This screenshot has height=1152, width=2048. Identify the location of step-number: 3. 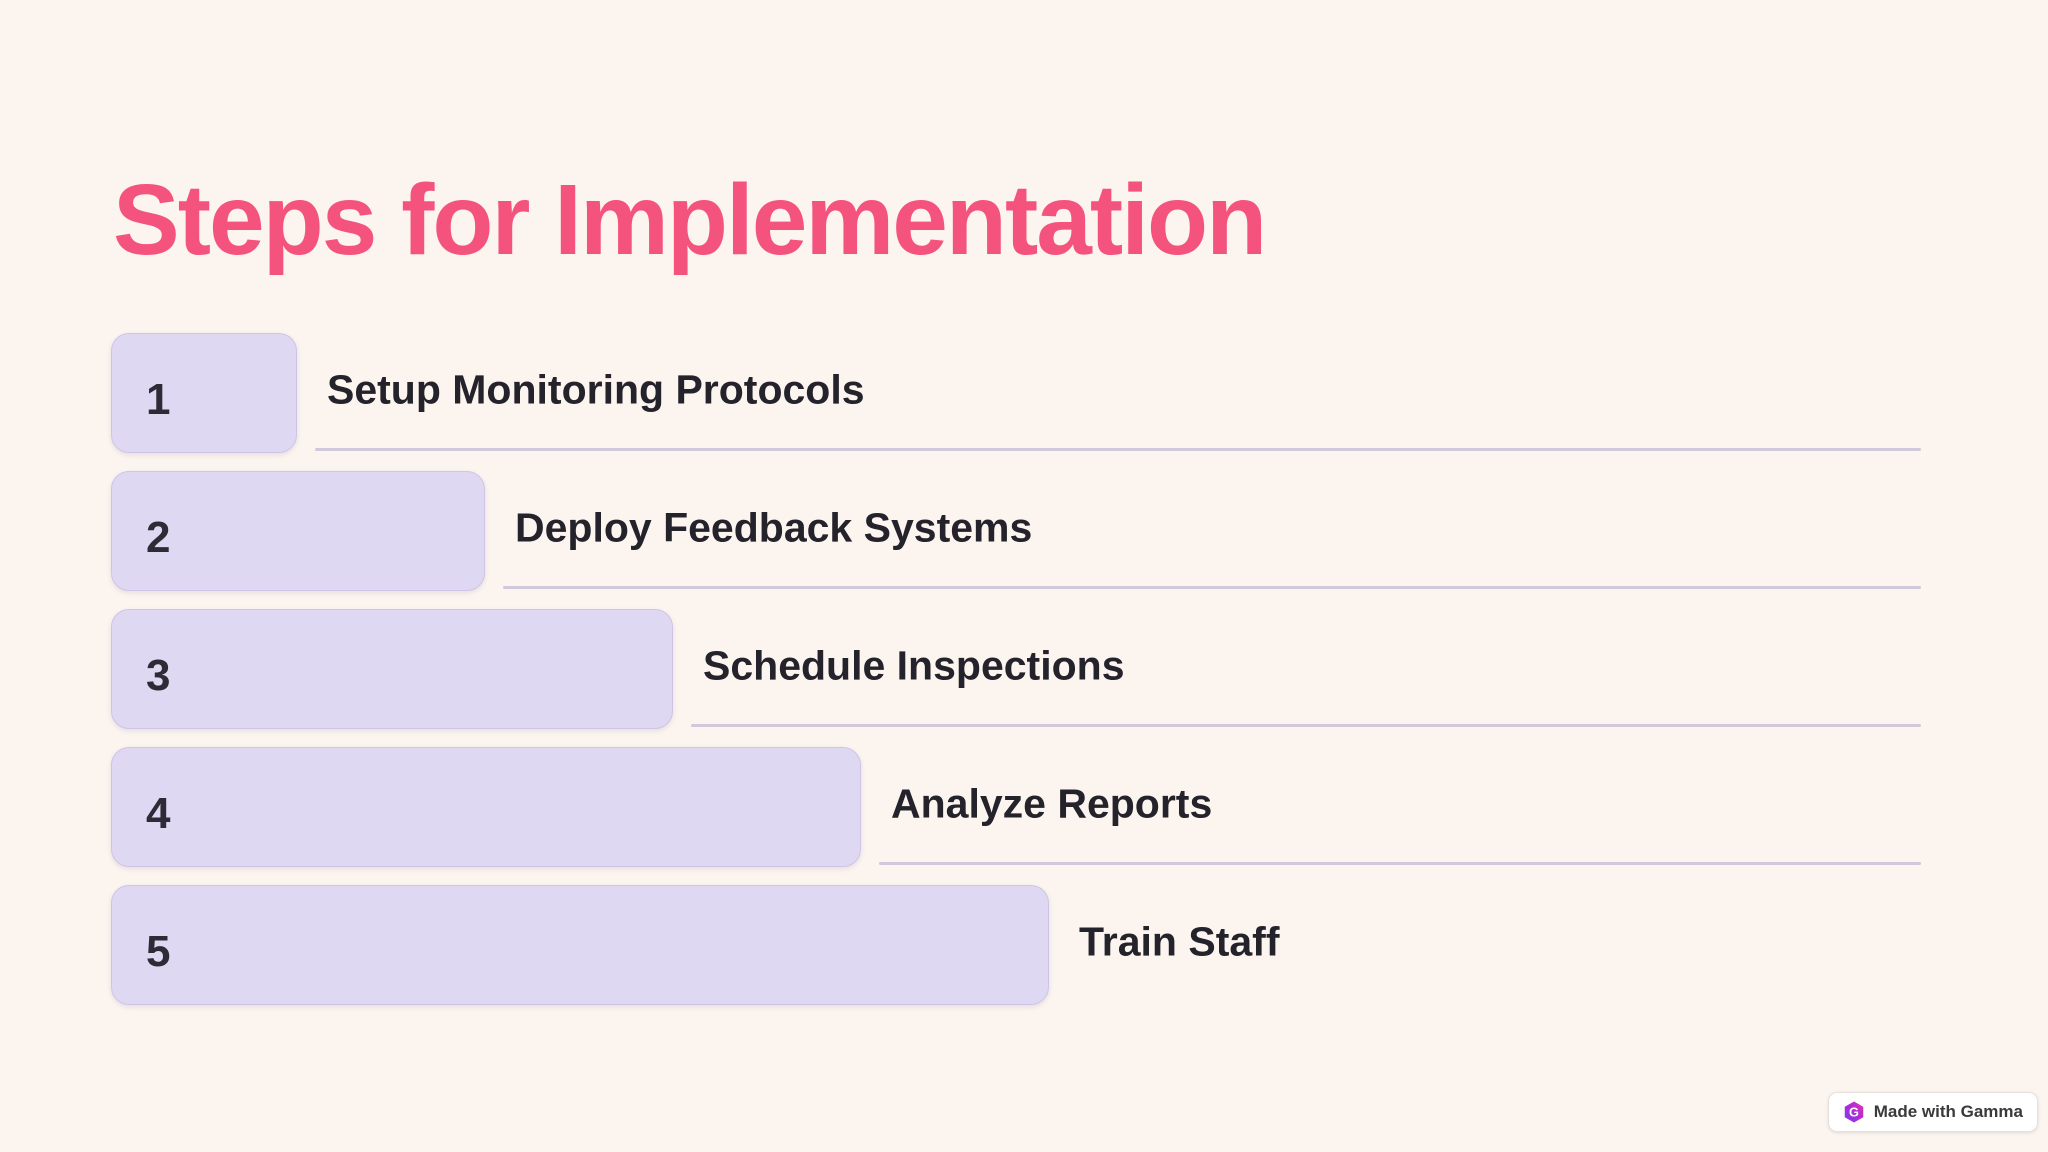
(158, 675).